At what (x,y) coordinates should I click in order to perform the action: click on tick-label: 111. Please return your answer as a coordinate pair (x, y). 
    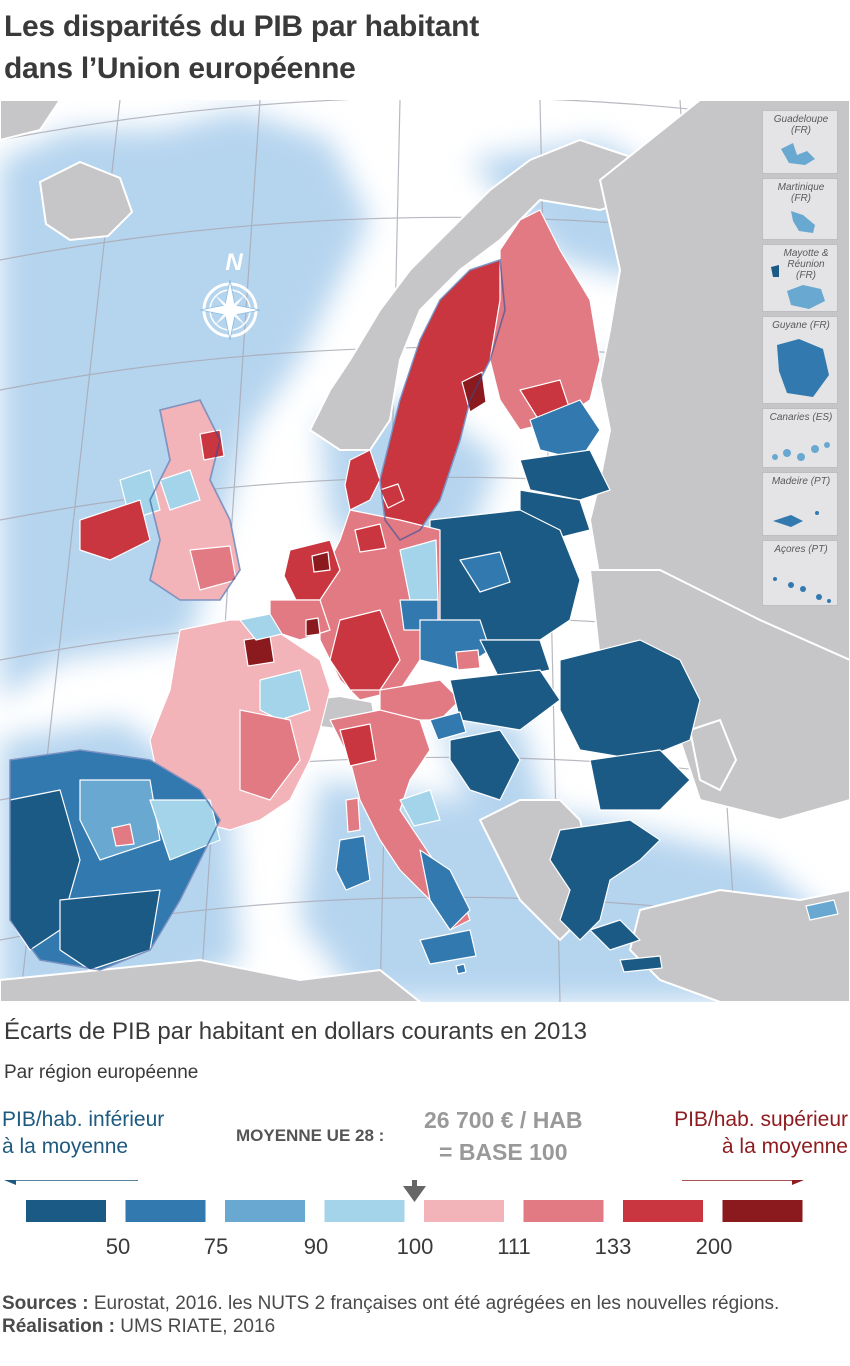
    Looking at the image, I should click on (514, 1246).